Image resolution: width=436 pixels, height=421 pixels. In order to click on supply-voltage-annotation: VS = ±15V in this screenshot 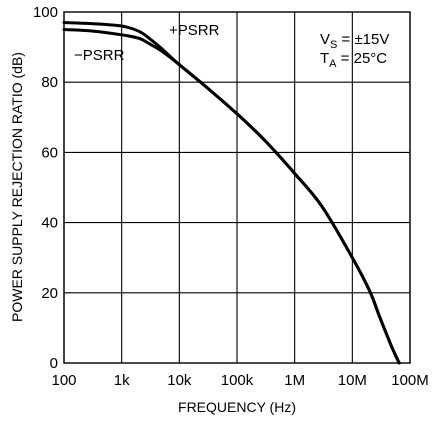, I will do `click(354, 41)`.